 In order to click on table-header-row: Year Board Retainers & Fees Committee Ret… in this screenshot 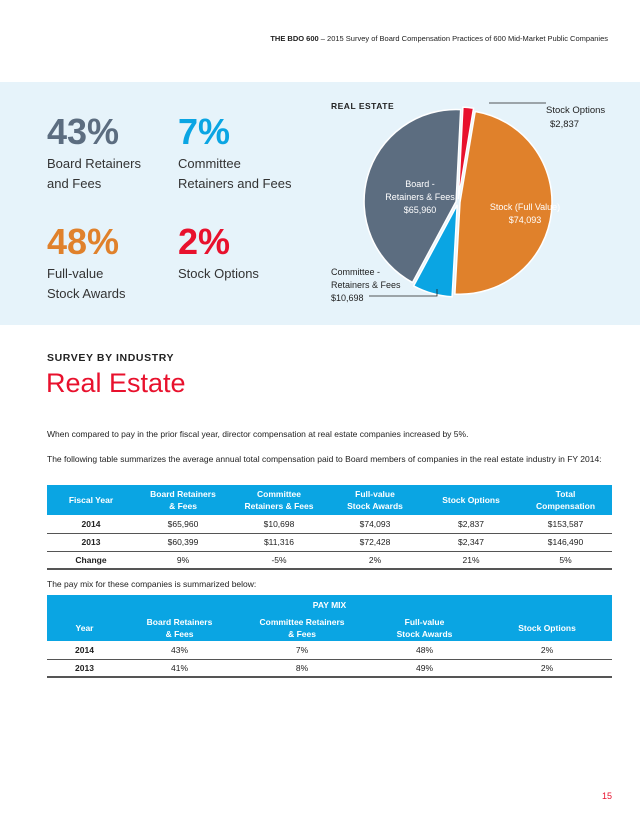, I will do `click(329, 628)`.